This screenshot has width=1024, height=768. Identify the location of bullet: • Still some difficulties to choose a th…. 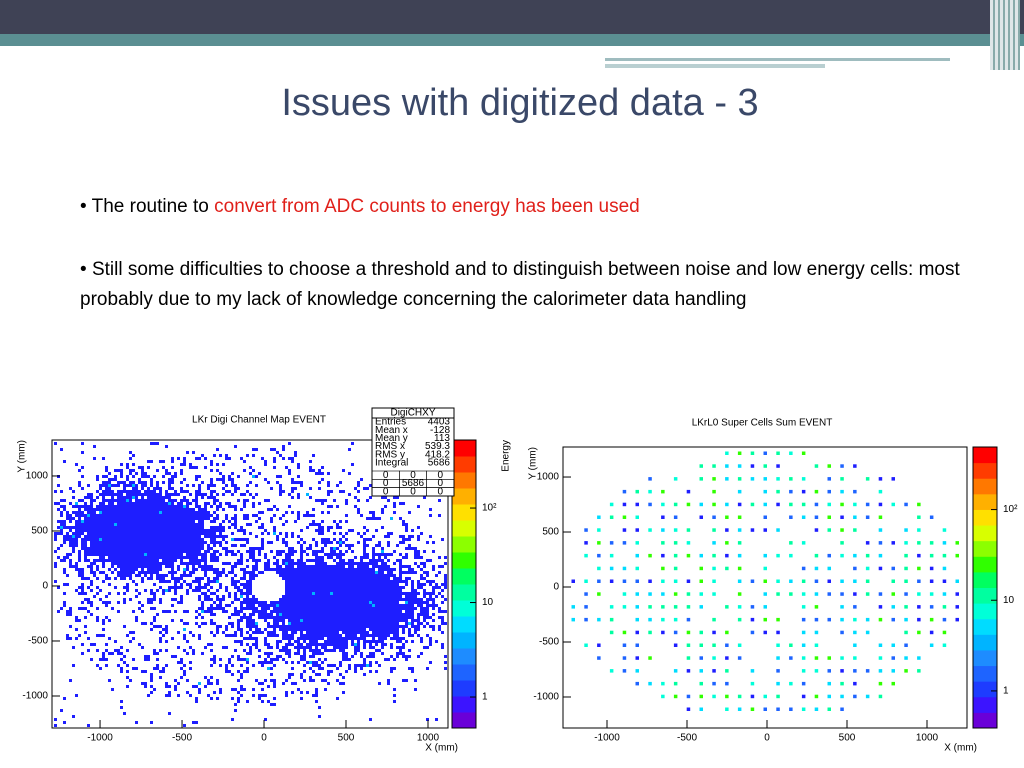
(520, 284).